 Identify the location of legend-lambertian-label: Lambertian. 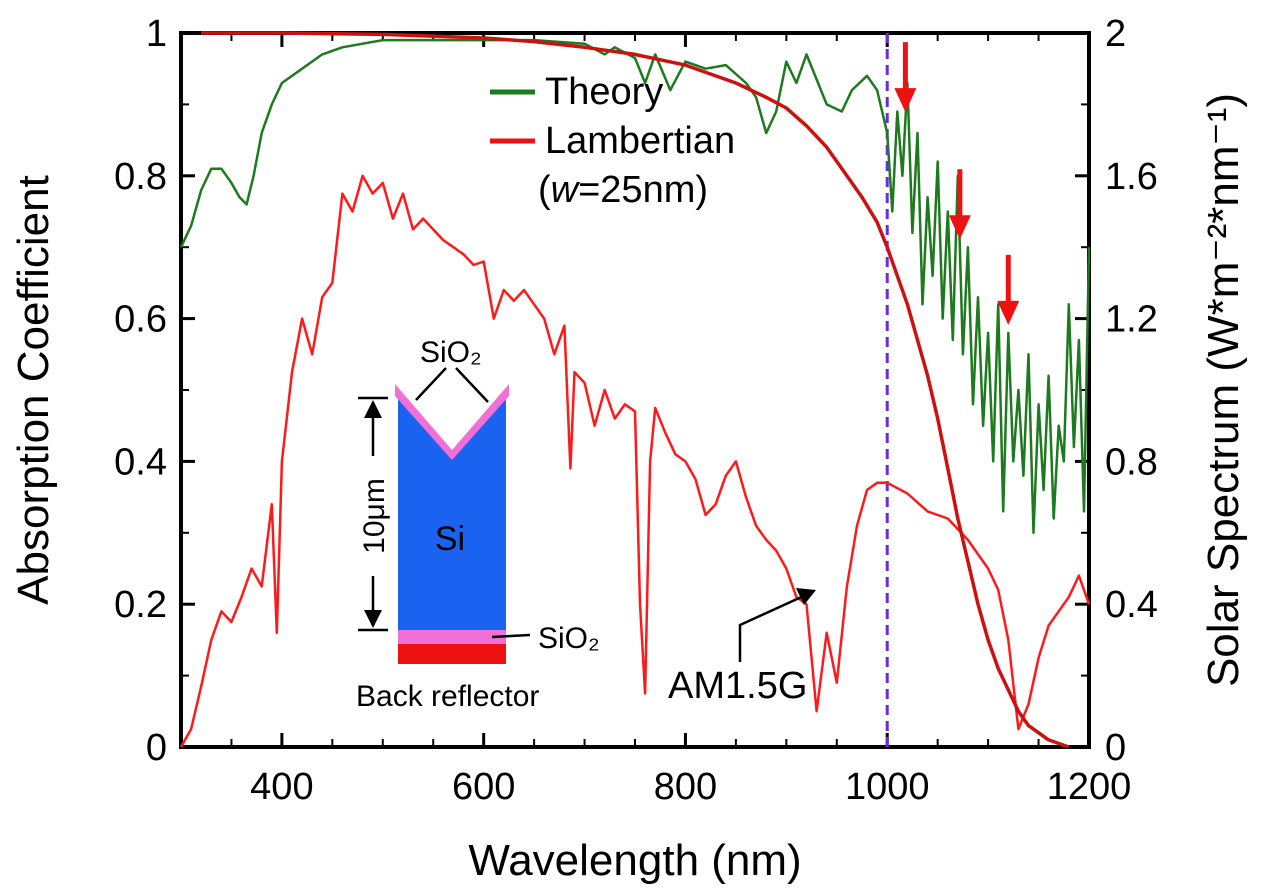
(640, 141).